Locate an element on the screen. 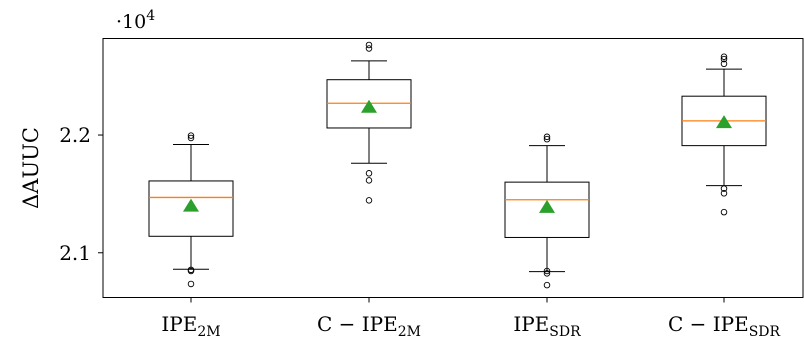 The image size is (804, 343). x-tick-label: IPESDR is located at coordinates (547, 326).